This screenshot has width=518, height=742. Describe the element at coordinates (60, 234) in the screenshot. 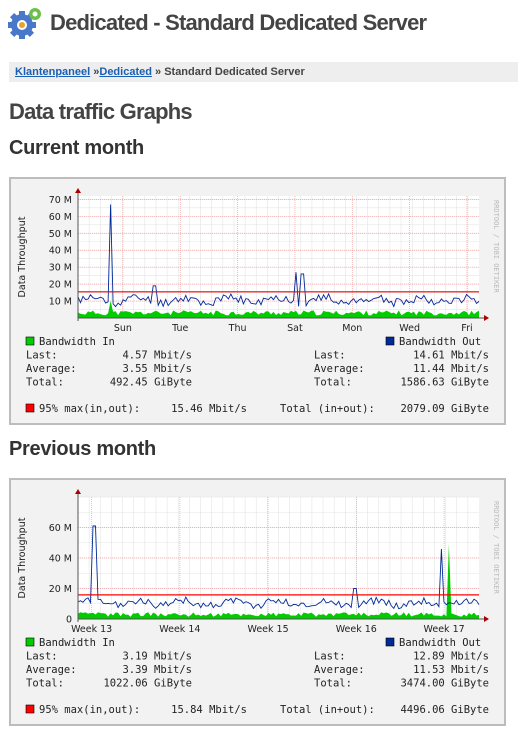

I see `y-tick-label: 50 M` at that location.